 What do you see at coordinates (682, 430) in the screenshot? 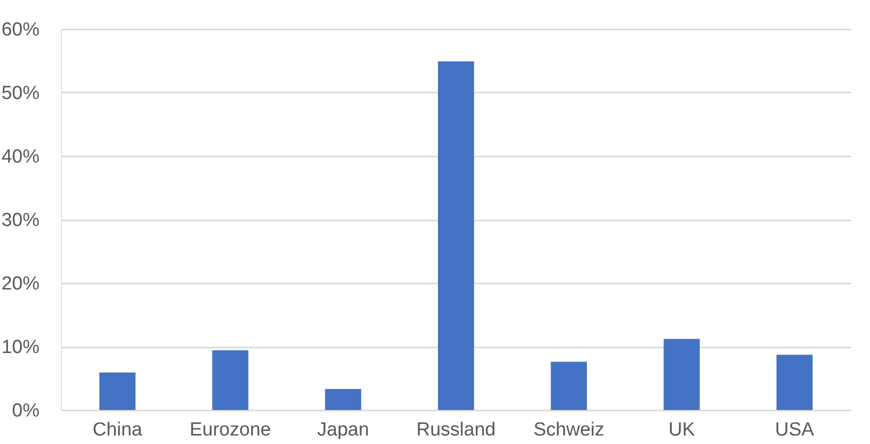
I see `x-tick-label: UK` at bounding box center [682, 430].